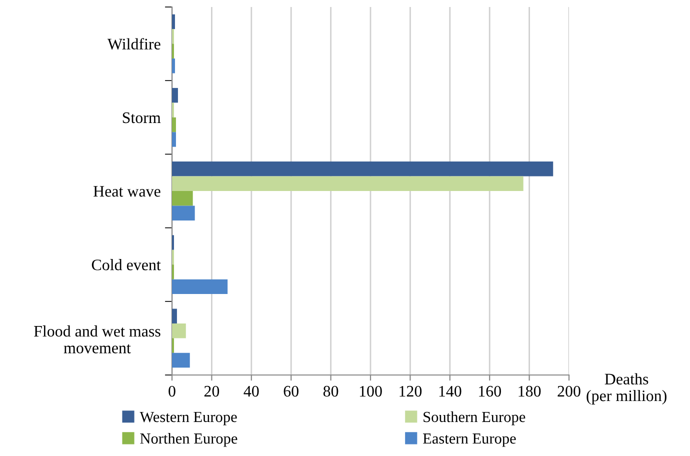  What do you see at coordinates (371, 391) in the screenshot?
I see `x-tick-label: 100` at bounding box center [371, 391].